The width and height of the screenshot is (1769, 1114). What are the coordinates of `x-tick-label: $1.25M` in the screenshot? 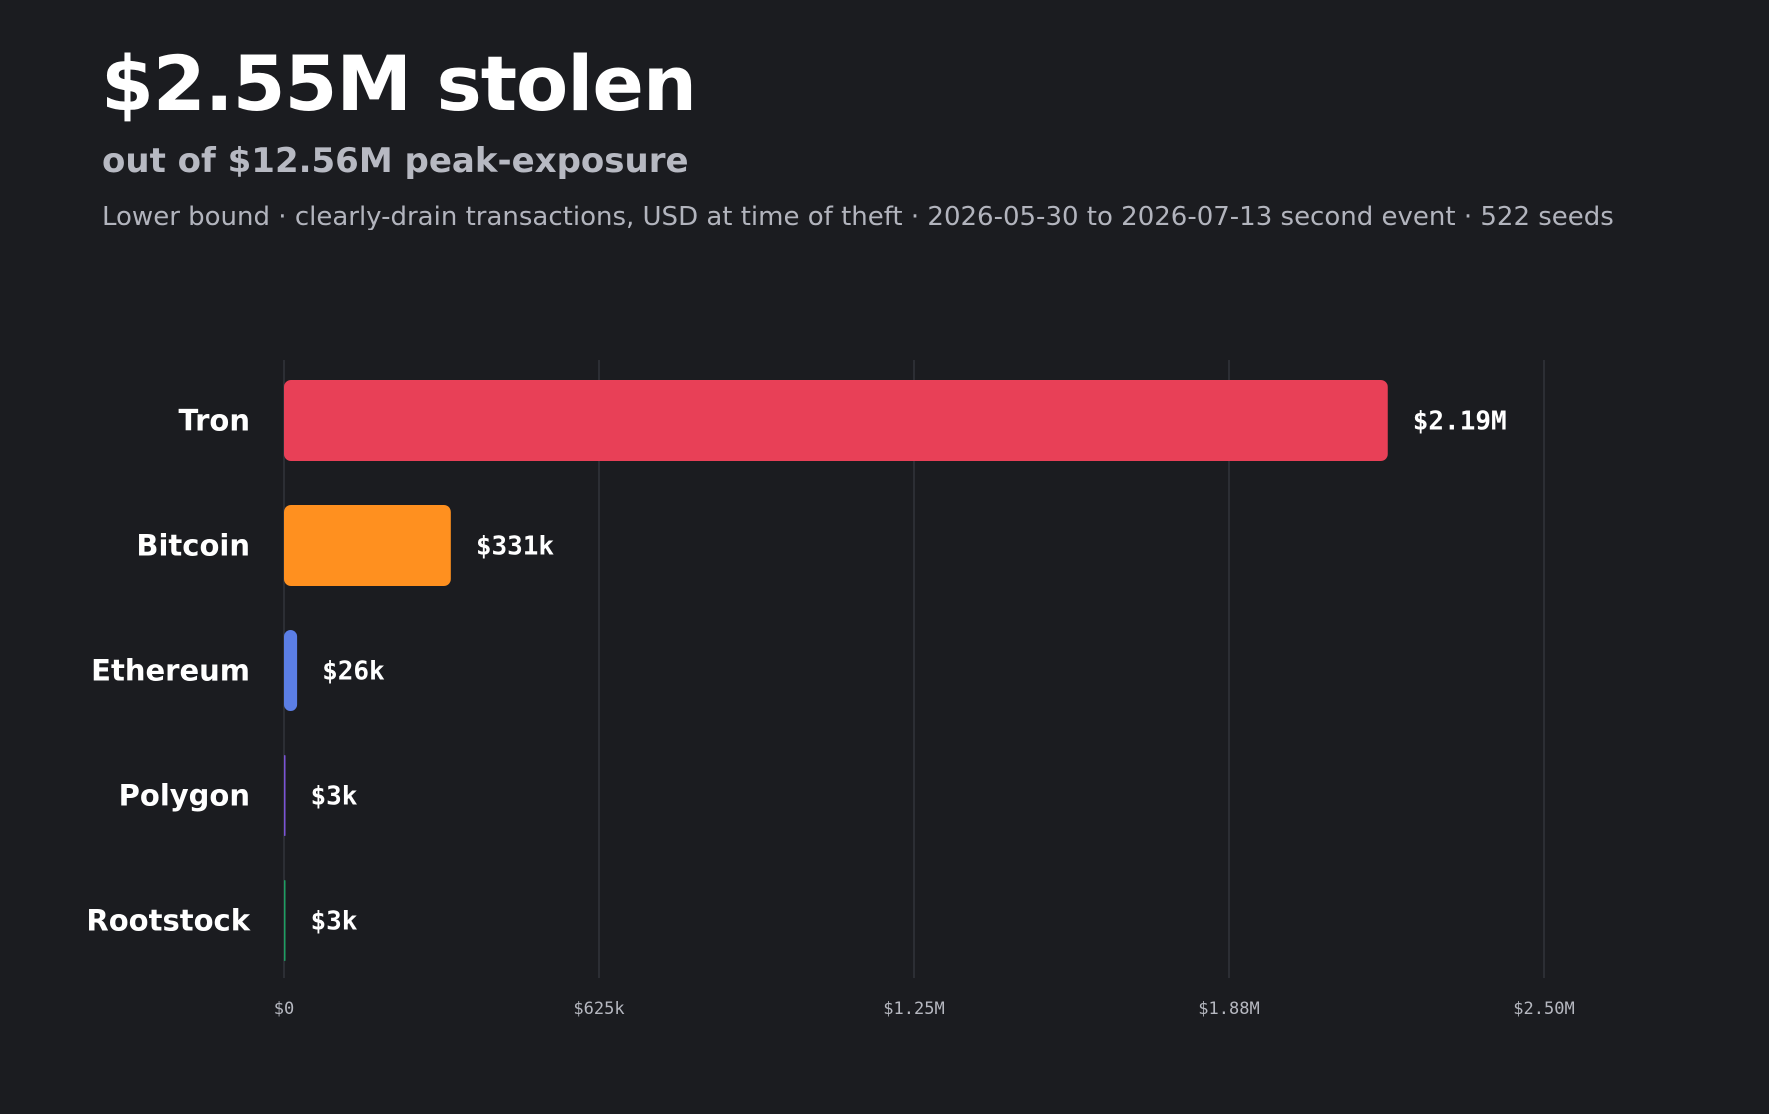 It's located at (913, 1009).